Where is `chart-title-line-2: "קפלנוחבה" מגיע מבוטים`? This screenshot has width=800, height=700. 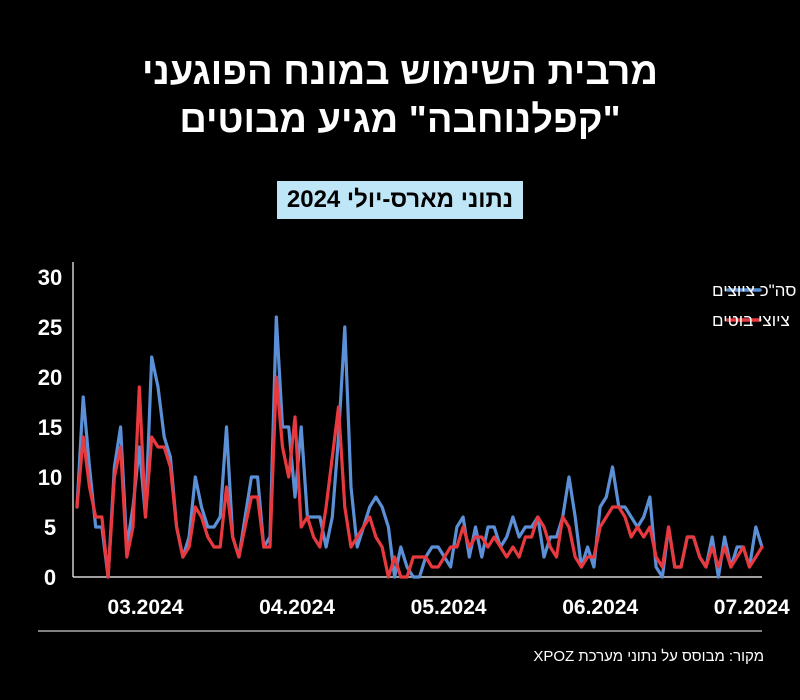
chart-title-line-2: "קפלנוחבה" מגיע מבוטים is located at coordinates (400, 120).